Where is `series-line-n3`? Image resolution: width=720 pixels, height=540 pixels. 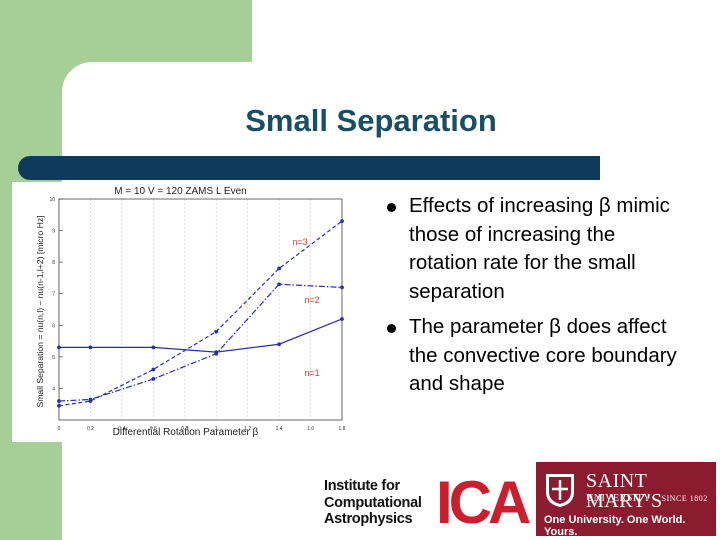
series-line-n3 is located at coordinates (200, 313).